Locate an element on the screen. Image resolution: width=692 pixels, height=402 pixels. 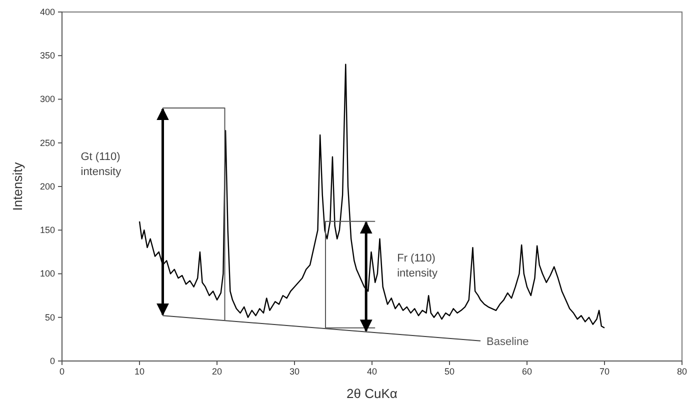
x-tick-label: 0 is located at coordinates (62, 371).